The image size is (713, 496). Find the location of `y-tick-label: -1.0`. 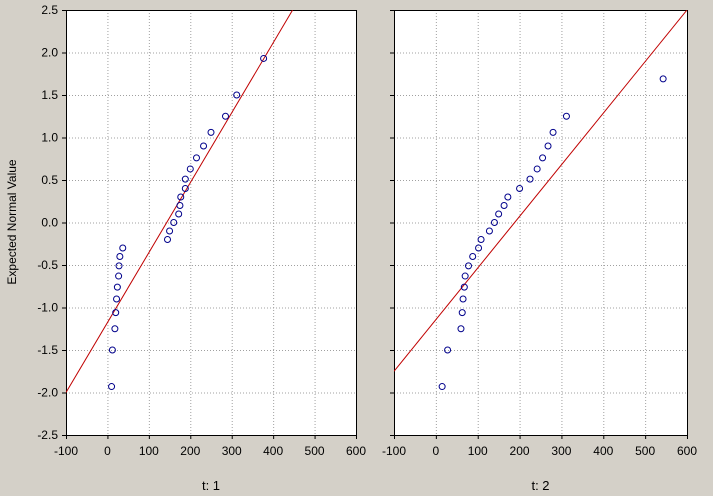

y-tick-label: -1.0 is located at coordinates (47, 308).